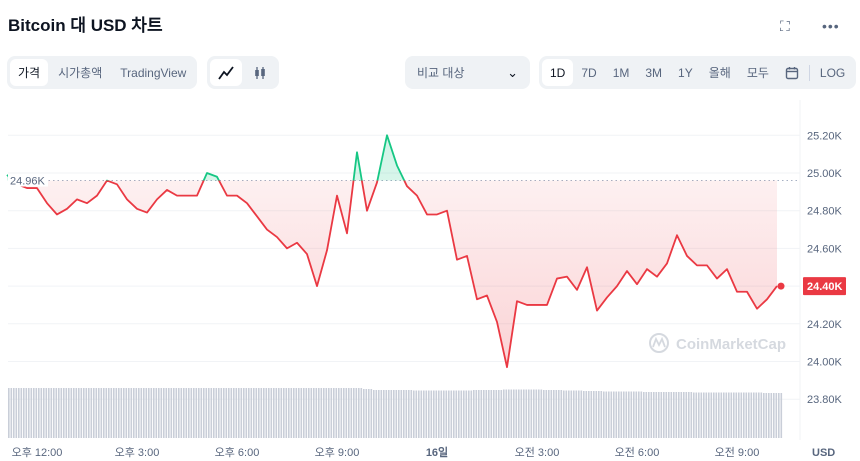 Image resolution: width=860 pixels, height=461 pixels. What do you see at coordinates (467, 72) in the screenshot?
I see `compare-dropdown: 비교 대상 ⌄` at bounding box center [467, 72].